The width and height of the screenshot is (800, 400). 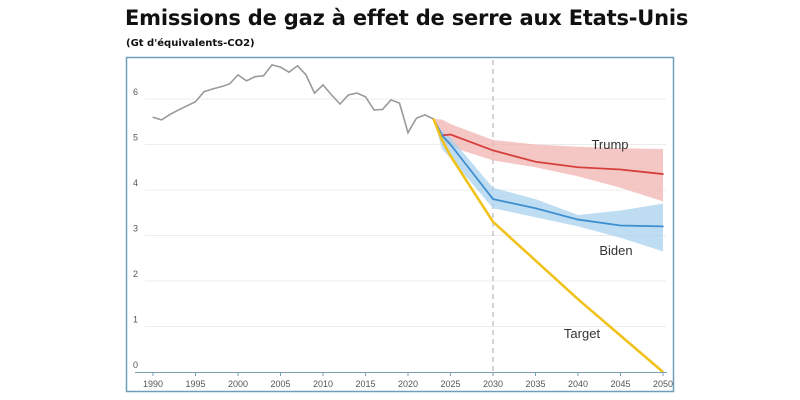 I want to click on y-tick-label: 6, so click(x=135, y=92).